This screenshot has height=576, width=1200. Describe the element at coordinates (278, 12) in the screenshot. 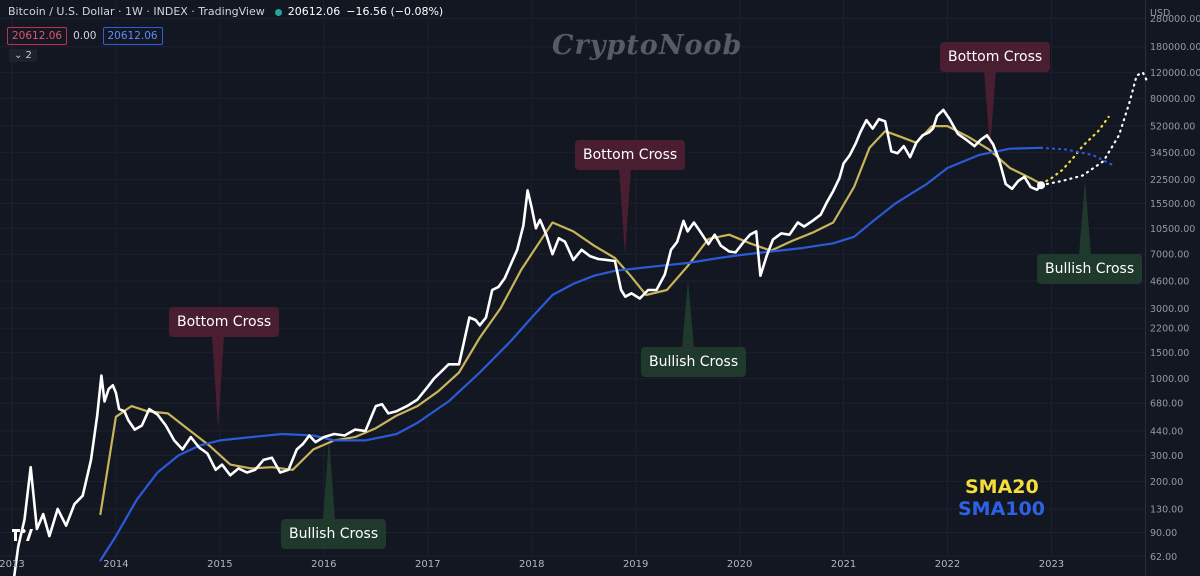

I see `market-status-icon` at that location.